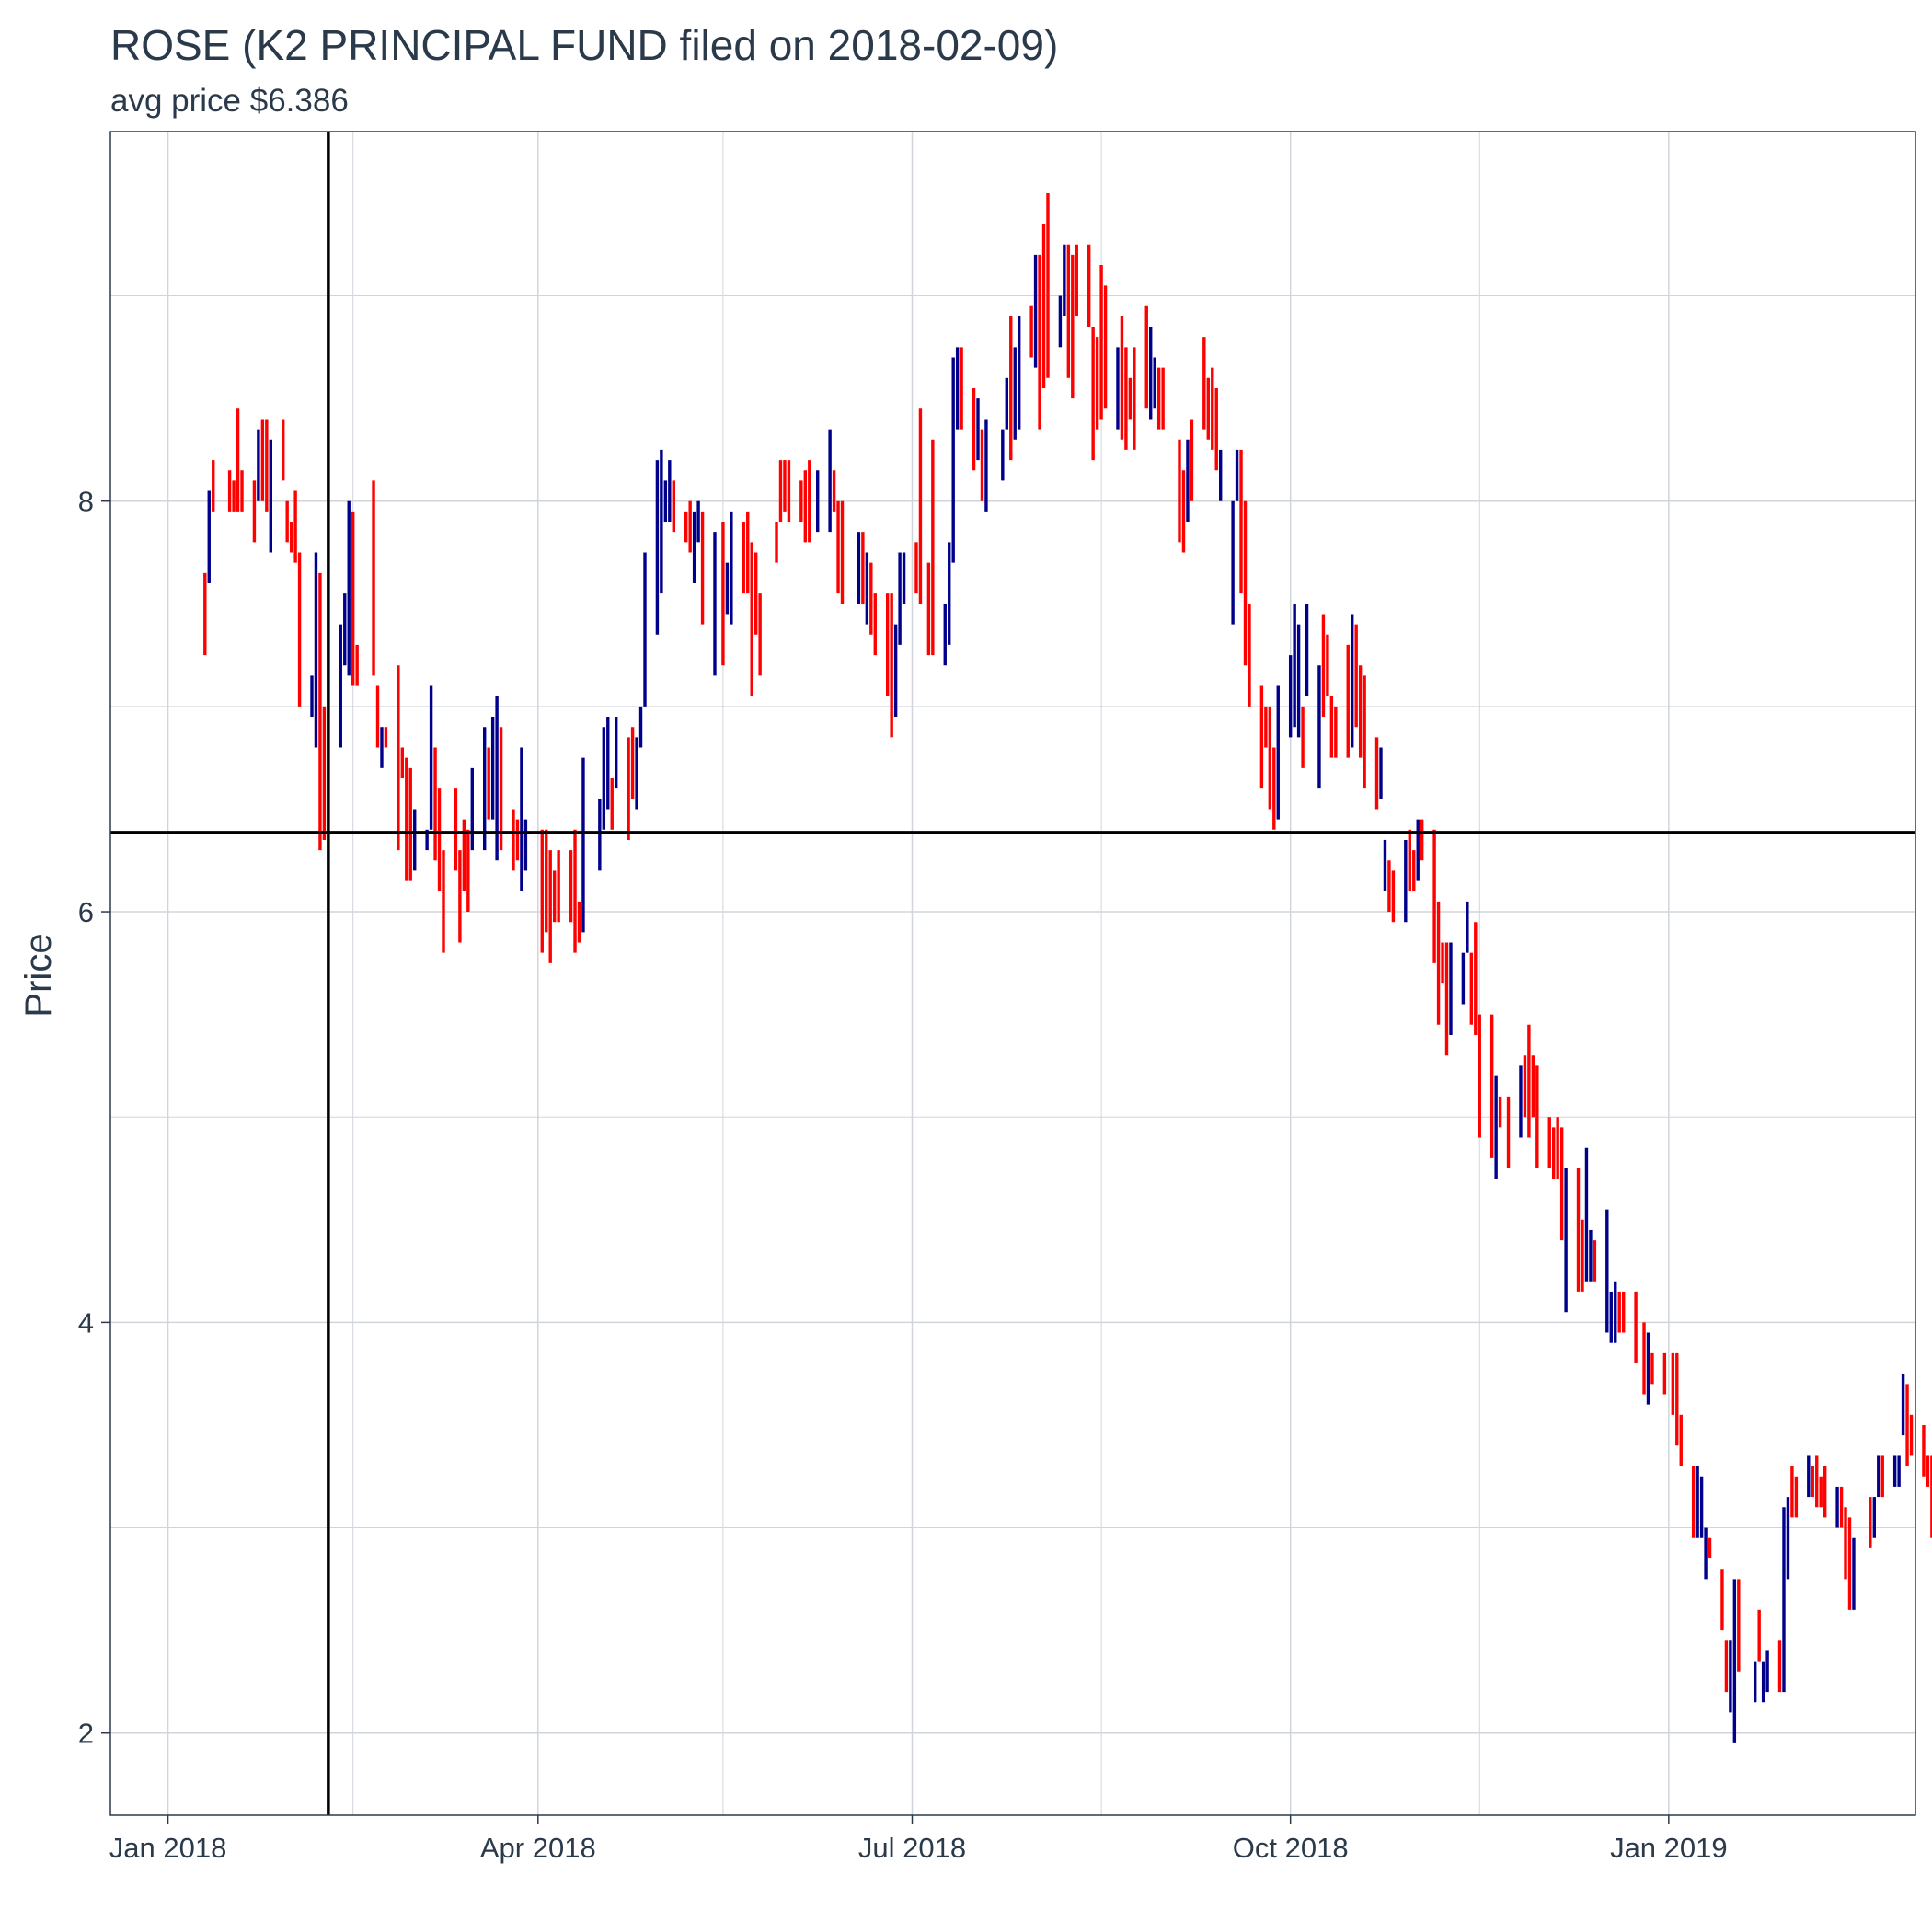 The height and width of the screenshot is (1932, 1932). Describe the element at coordinates (94, 1118) in the screenshot. I see `y-axis-ticks: 2 4 6 8` at that location.